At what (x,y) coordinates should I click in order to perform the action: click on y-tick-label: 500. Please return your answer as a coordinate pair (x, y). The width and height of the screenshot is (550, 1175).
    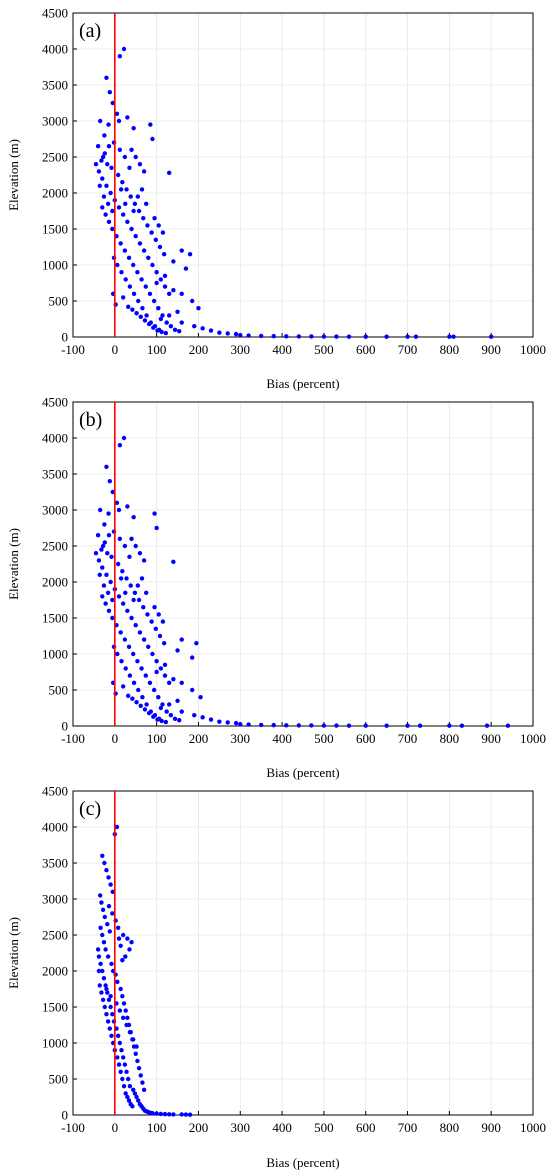
    Looking at the image, I should click on (59, 1079).